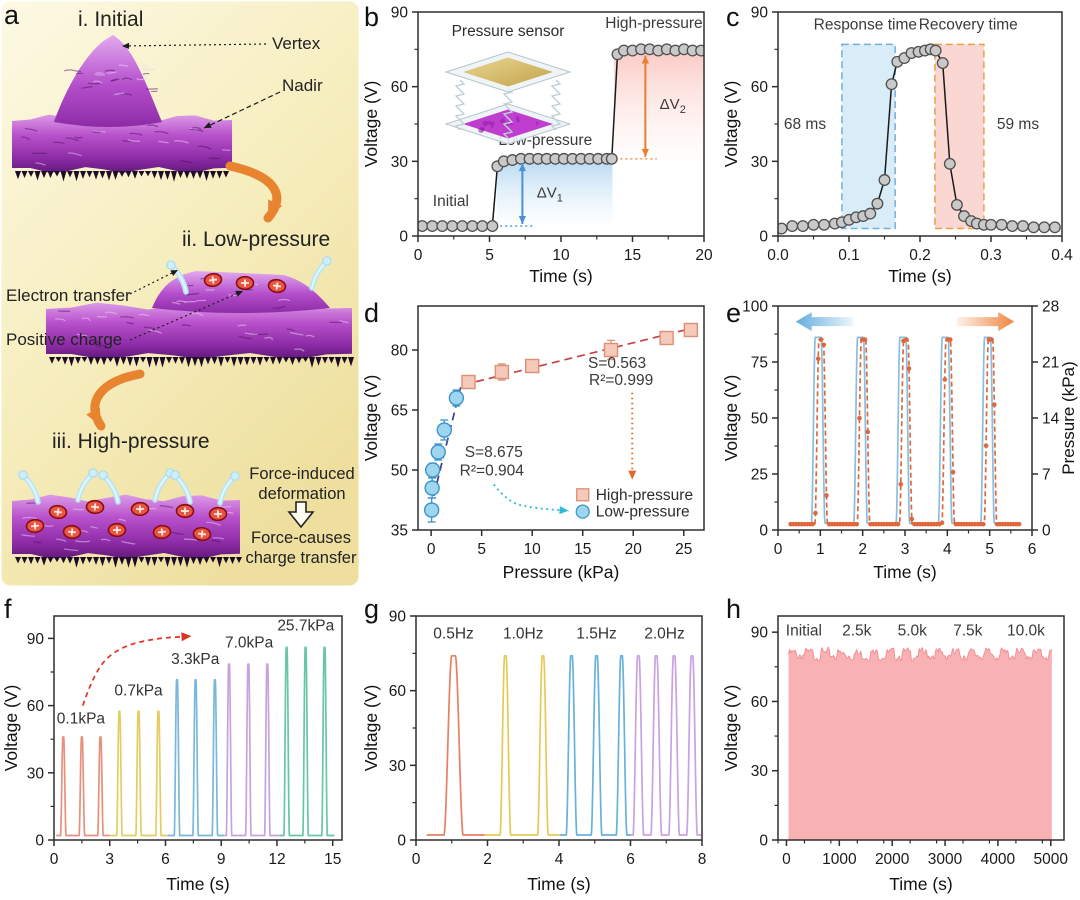 The image size is (1080, 900). What do you see at coordinates (892, 859) in the screenshot?
I see `svg-text: 2000` at bounding box center [892, 859].